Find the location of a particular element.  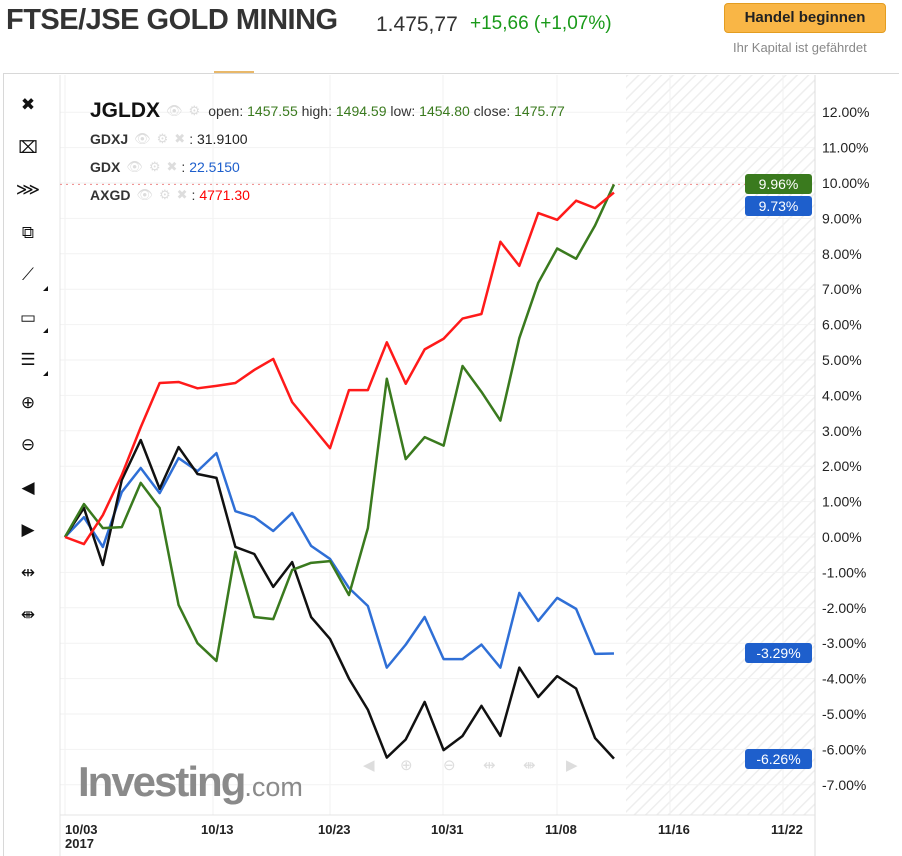

y-tick-label: -7.00% is located at coordinates (844, 785).